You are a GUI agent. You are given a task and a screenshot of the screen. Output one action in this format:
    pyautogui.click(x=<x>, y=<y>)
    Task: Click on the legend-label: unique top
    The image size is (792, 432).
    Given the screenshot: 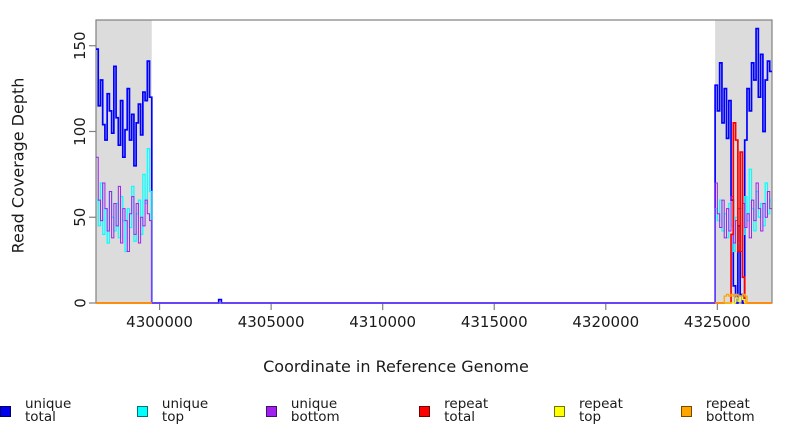 What is the action you would take?
    pyautogui.click(x=185, y=410)
    